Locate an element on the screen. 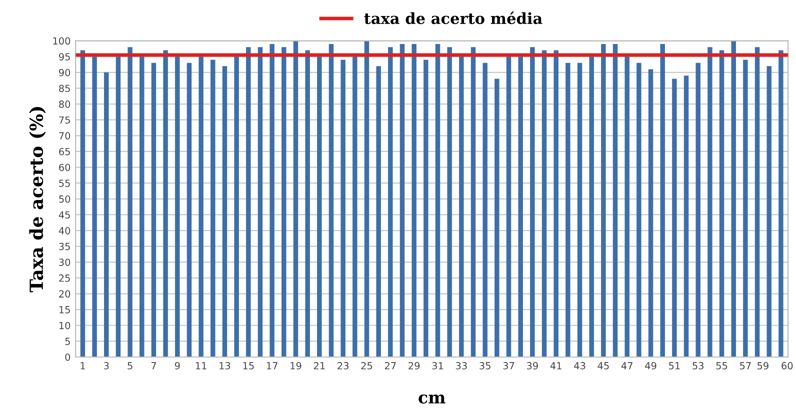  y-tick-label: 65 is located at coordinates (64, 152).